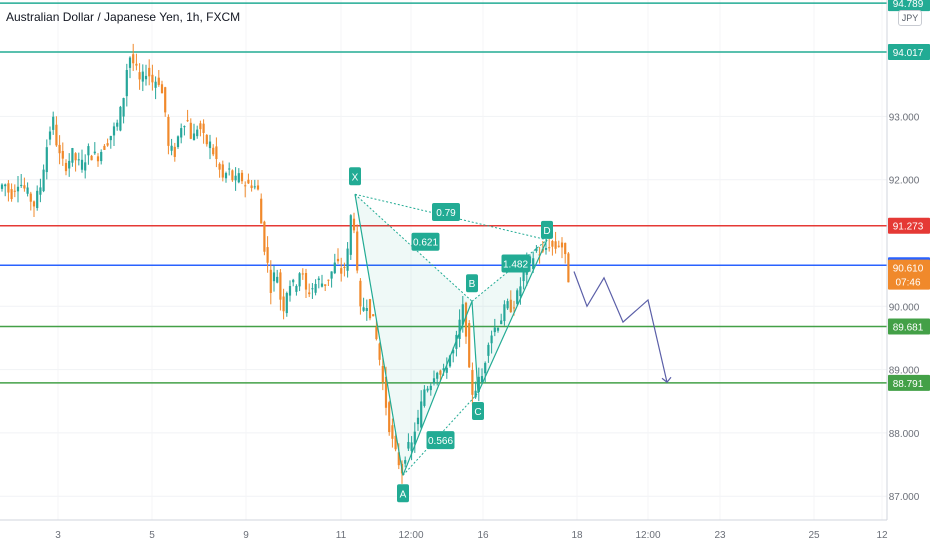 The height and width of the screenshot is (550, 932). What do you see at coordinates (509, 316) in the screenshot?
I see `bcd-triangle-fill` at bounding box center [509, 316].